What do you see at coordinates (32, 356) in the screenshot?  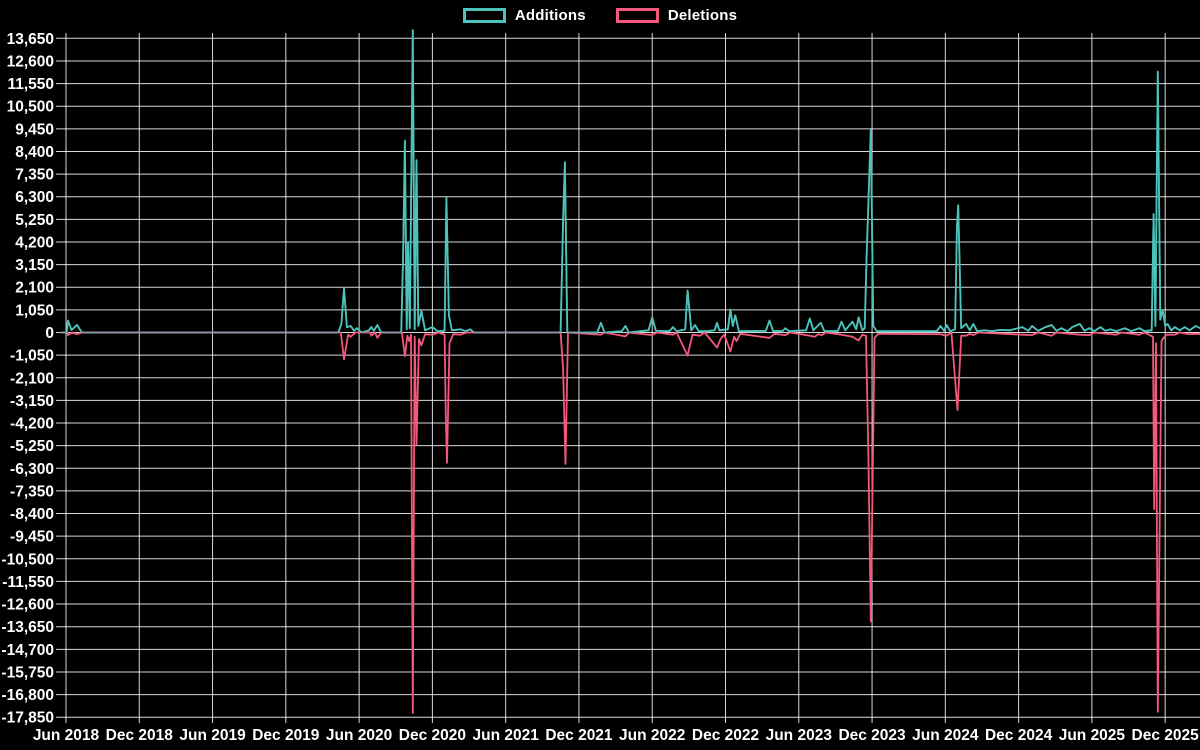 I see `svg-text: -1,050` at bounding box center [32, 356].